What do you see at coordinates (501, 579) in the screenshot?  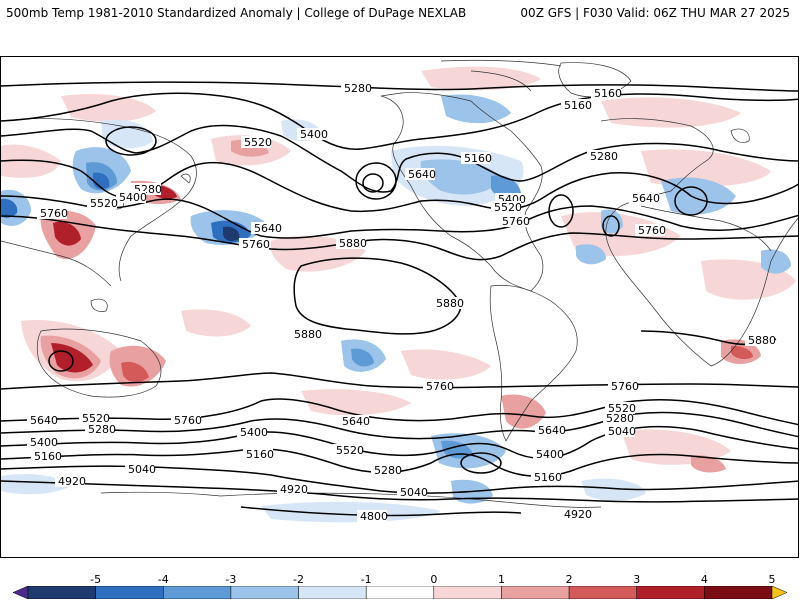 I see `colorbar-tick-label: 1` at bounding box center [501, 579].